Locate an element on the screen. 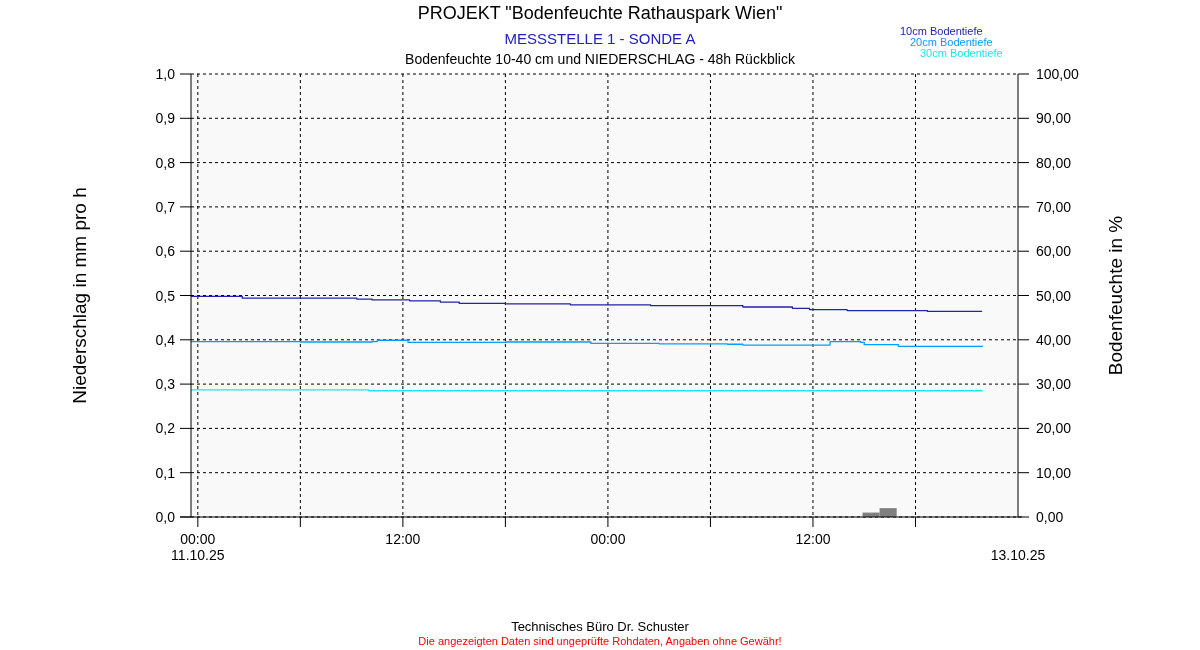  y-tick-label: 1,0 is located at coordinates (165, 74).